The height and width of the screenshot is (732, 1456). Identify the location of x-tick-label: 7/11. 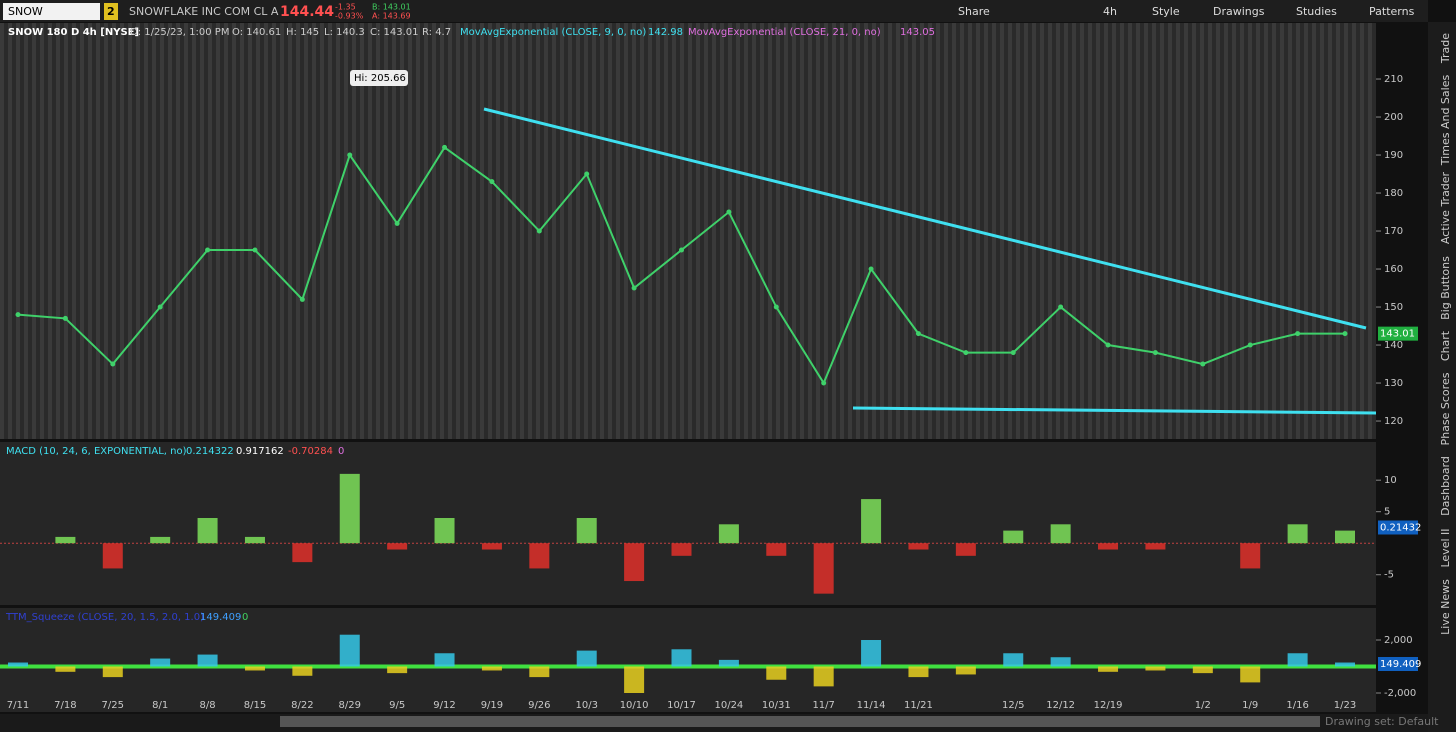
(18, 705).